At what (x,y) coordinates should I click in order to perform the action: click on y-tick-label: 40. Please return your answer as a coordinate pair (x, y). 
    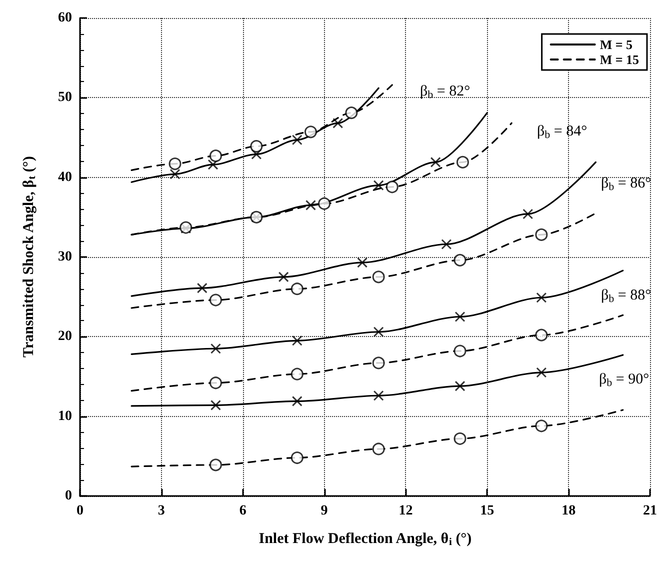
    Looking at the image, I should click on (65, 177).